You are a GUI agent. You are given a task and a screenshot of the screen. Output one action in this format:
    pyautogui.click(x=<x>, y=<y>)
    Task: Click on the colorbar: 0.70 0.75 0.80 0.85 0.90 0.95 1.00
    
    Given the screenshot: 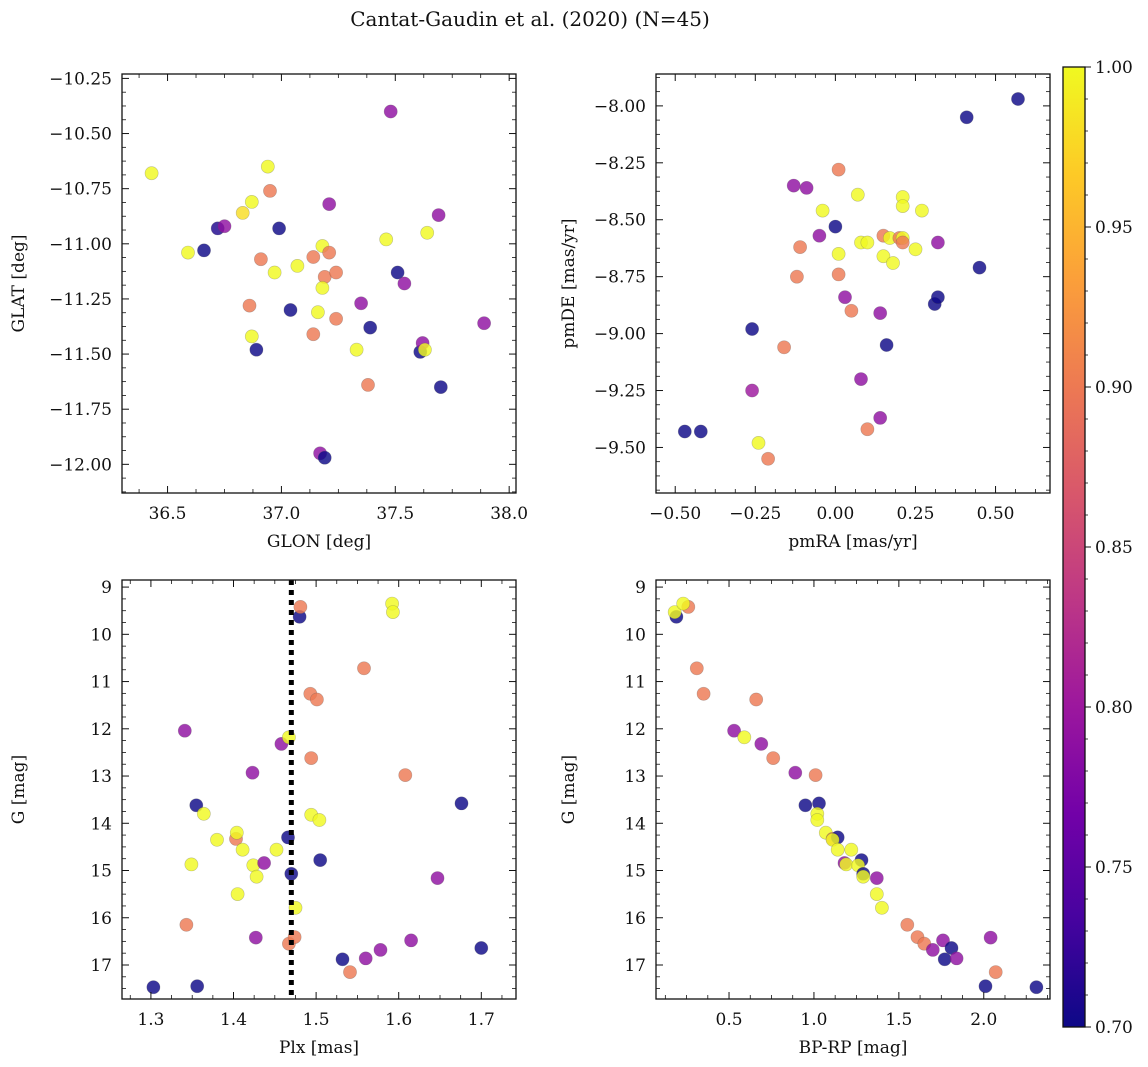 What is the action you would take?
    pyautogui.click(x=1097, y=548)
    